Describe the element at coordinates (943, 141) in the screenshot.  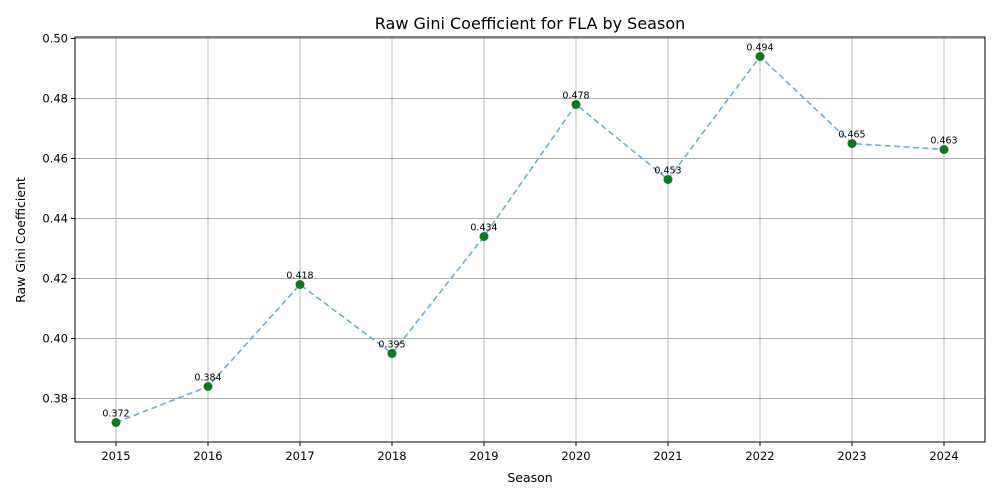
I see `data-label: 0.463` at that location.